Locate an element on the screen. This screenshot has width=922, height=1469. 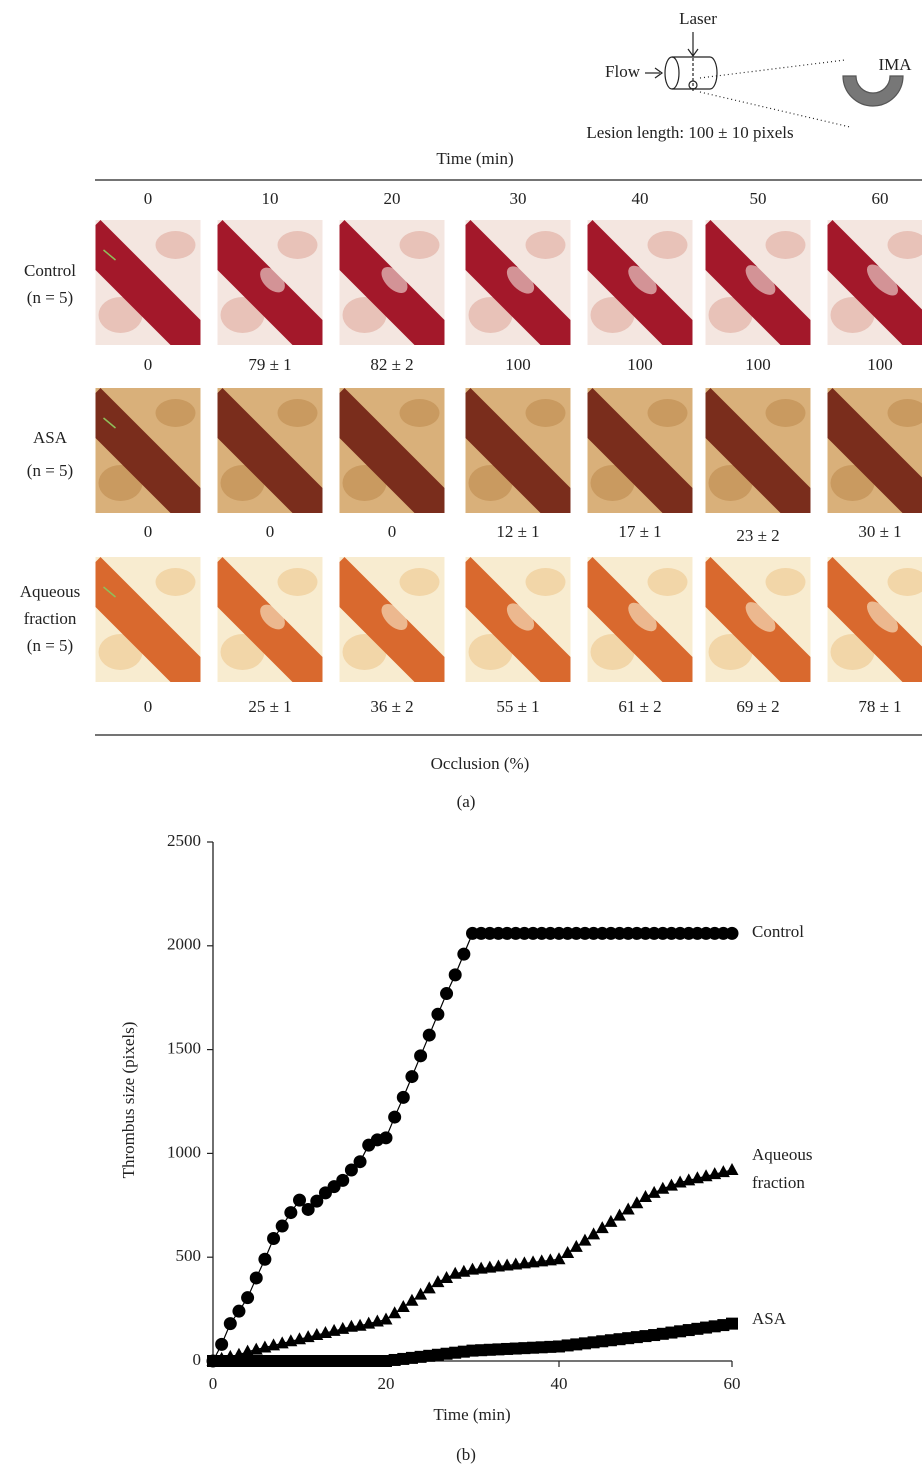
occlusion-value: 23 ± 2 is located at coordinates (757, 535).